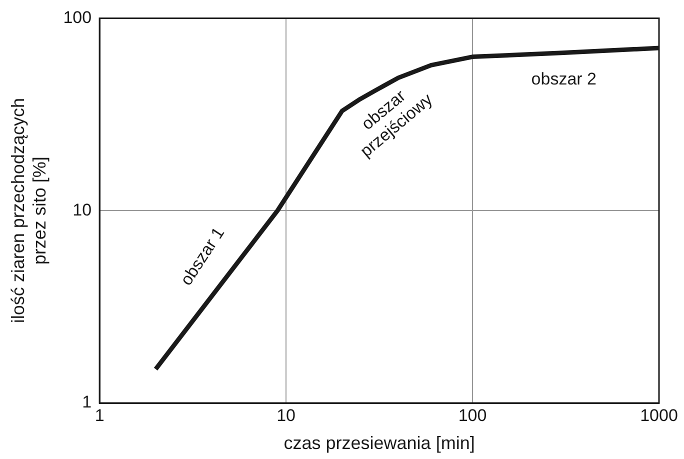 The width and height of the screenshot is (684, 459). What do you see at coordinates (286, 415) in the screenshot?
I see `x-tick-label: 10` at bounding box center [286, 415].